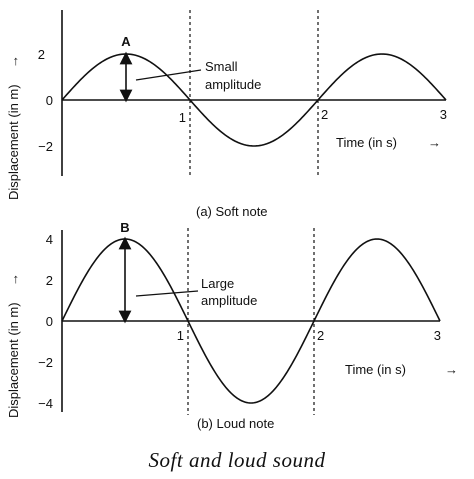 Image resolution: width=474 pixels, height=479 pixels. Describe the element at coordinates (126, 41) in the screenshot. I see `peak-label: A` at that location.